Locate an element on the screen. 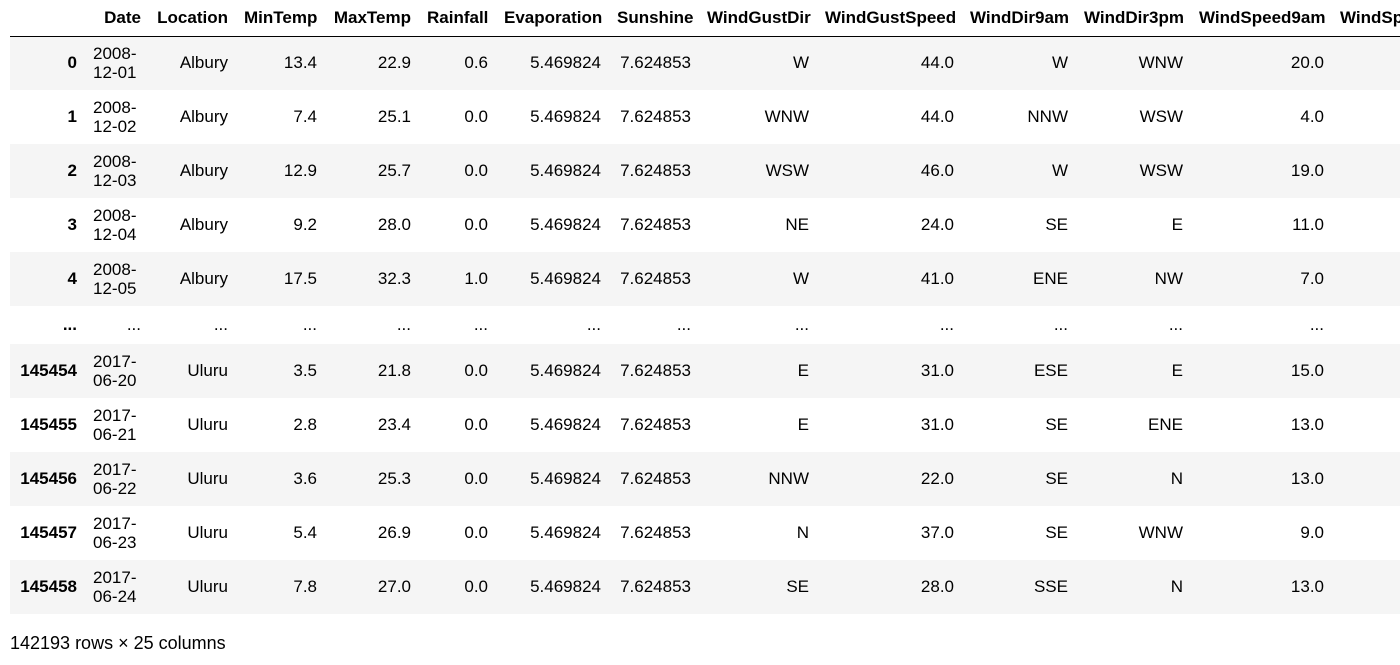  column-header-windspeed9am: WindSpeed9am is located at coordinates (1261, 18).